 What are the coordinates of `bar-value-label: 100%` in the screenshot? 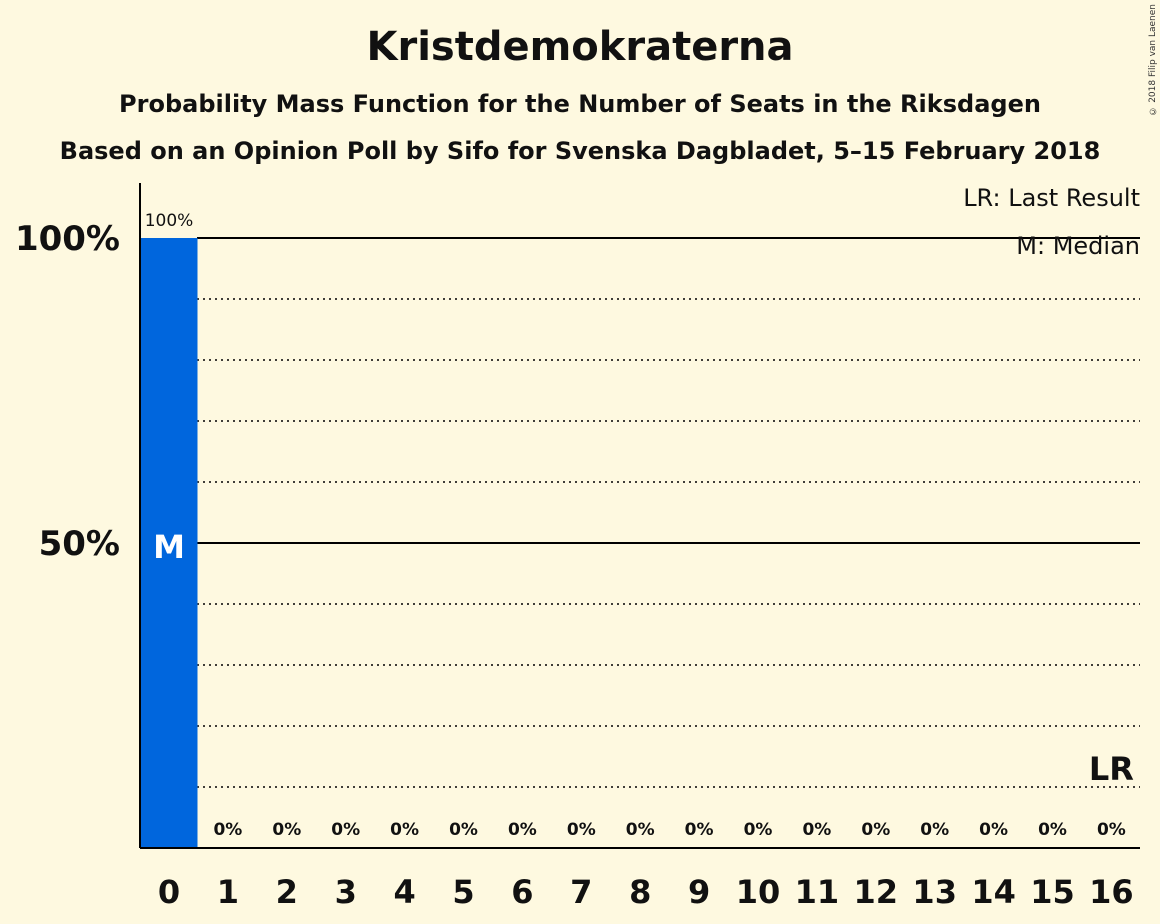 It's located at (169, 221).